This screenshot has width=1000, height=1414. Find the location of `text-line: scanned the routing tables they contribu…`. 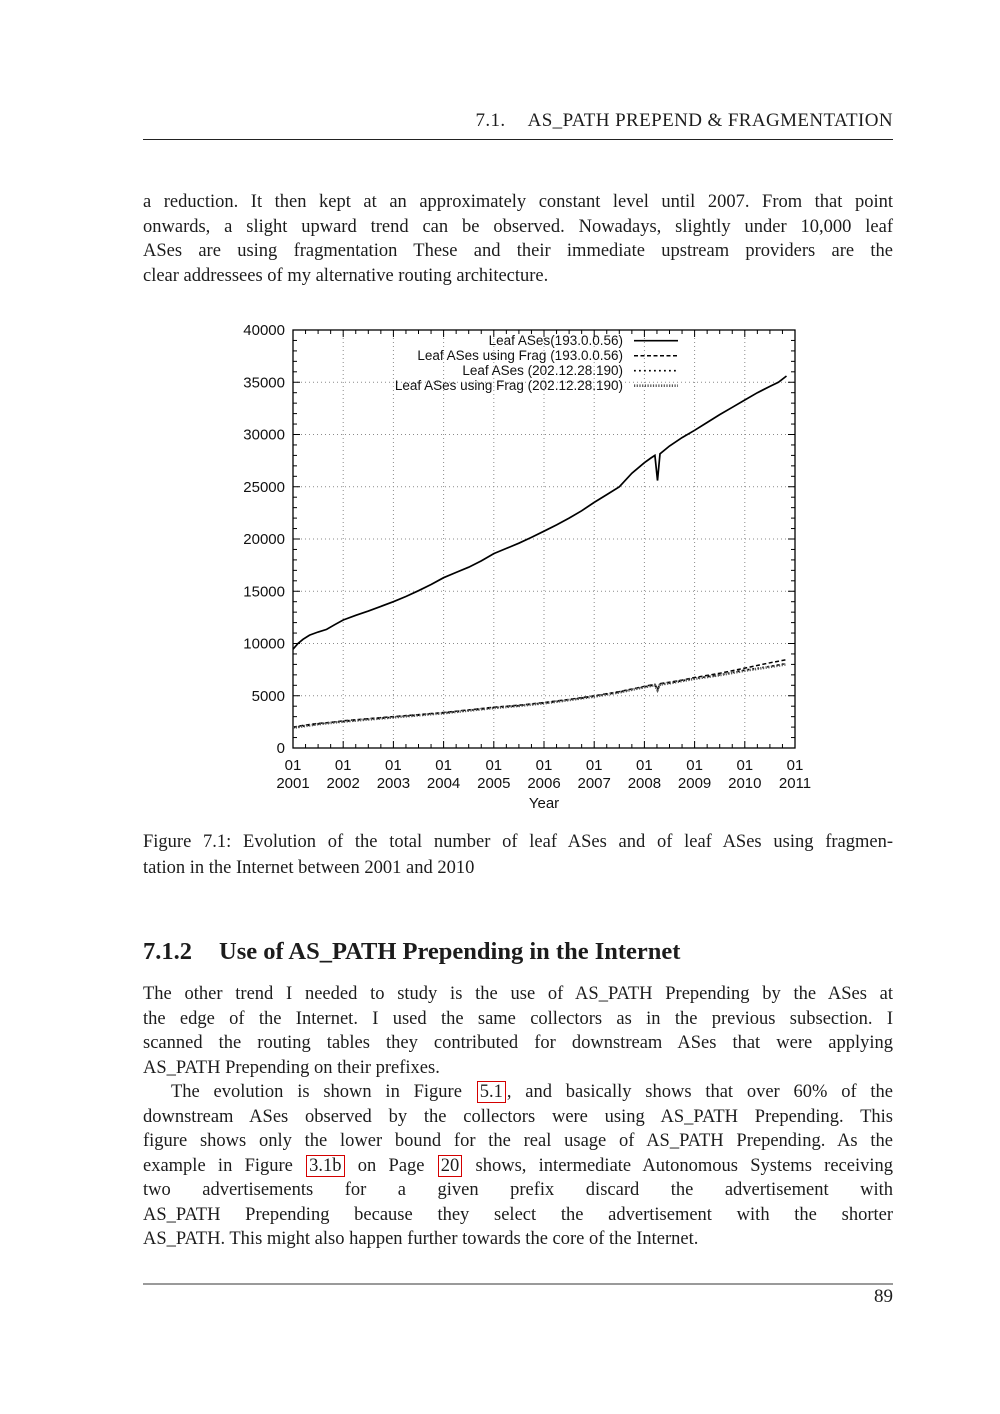

text-line: scanned the routing tables they contribu… is located at coordinates (518, 1043).